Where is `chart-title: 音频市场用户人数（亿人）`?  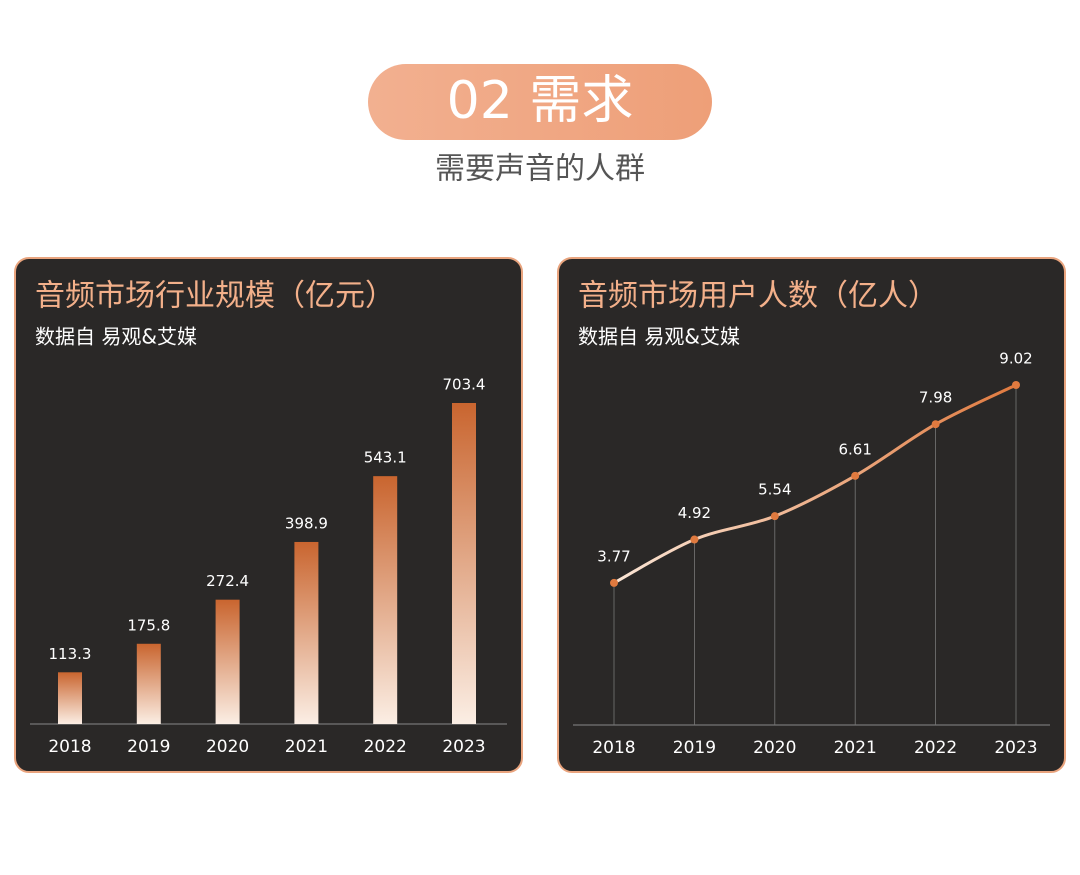
chart-title: 音频市场用户人数（亿人） is located at coordinates (758, 296).